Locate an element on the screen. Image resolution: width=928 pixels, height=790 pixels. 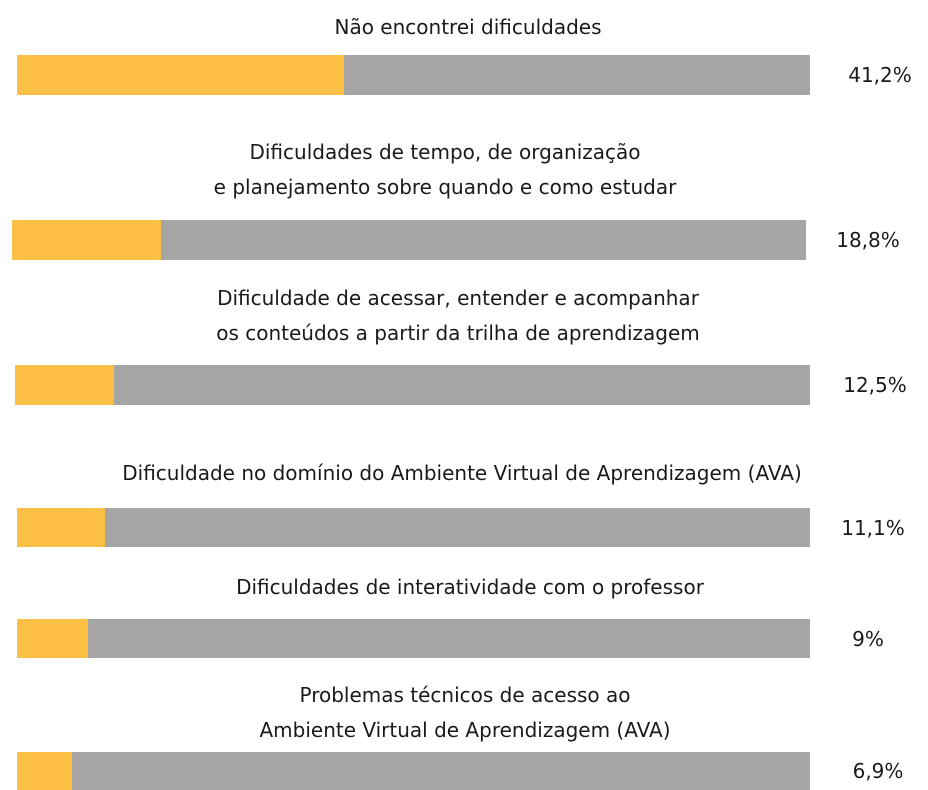
value-label: 41,2% is located at coordinates (880, 75).